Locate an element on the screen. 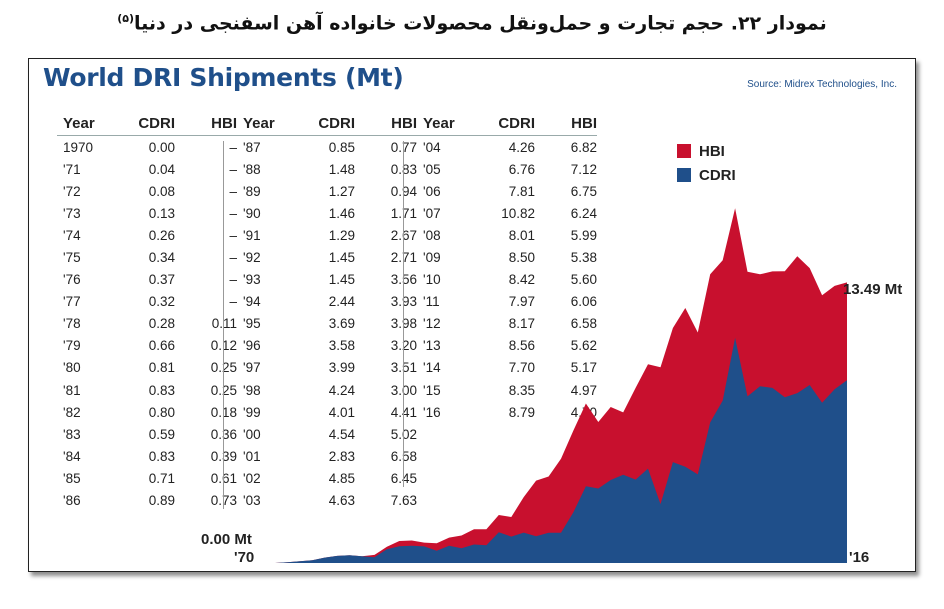 The image size is (944, 609). legend-swatch-cdri is located at coordinates (684, 175).